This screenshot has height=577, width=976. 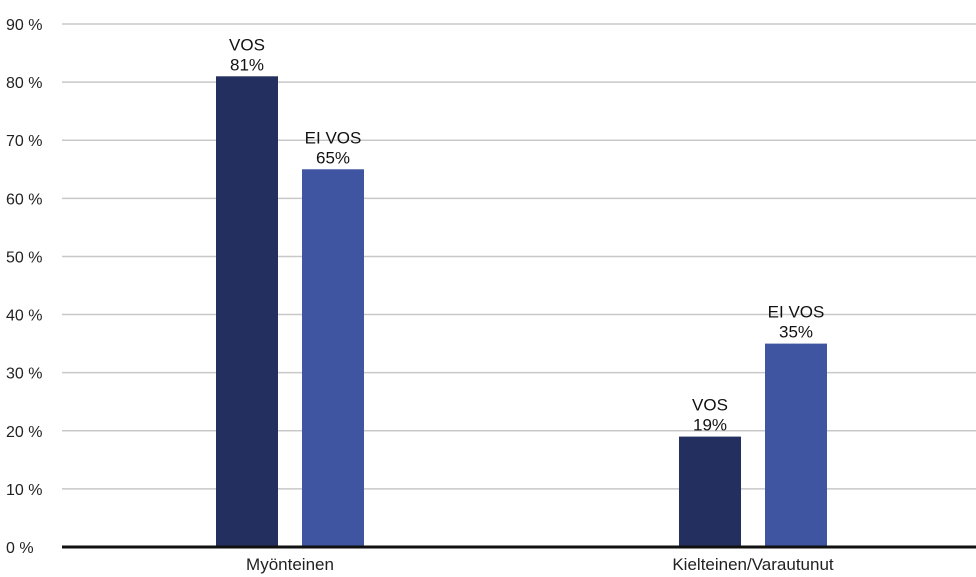 I want to click on y-tick-label: 10 %, so click(x=24, y=490).